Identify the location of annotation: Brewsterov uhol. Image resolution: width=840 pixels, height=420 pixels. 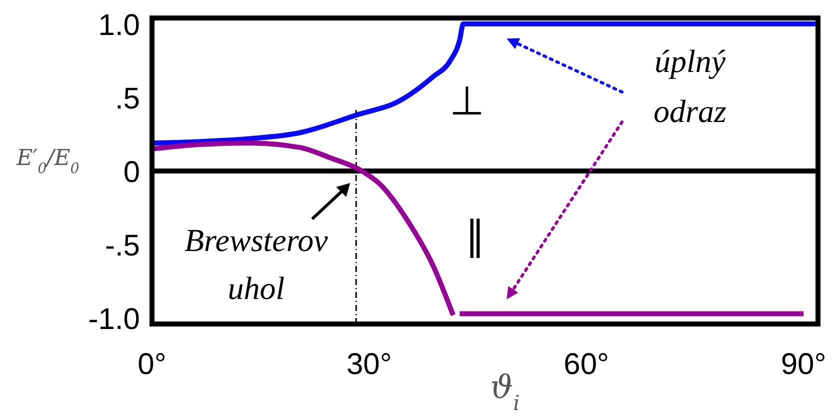
(256, 264).